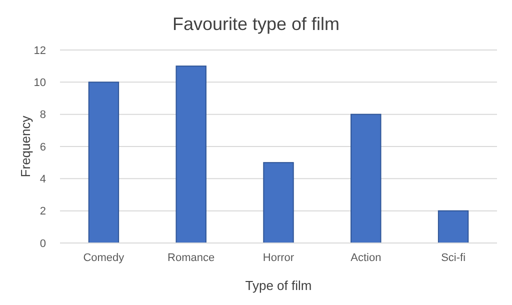 The image size is (512, 305). Describe the element at coordinates (366, 258) in the screenshot. I see `x-tick-label: Action` at that location.